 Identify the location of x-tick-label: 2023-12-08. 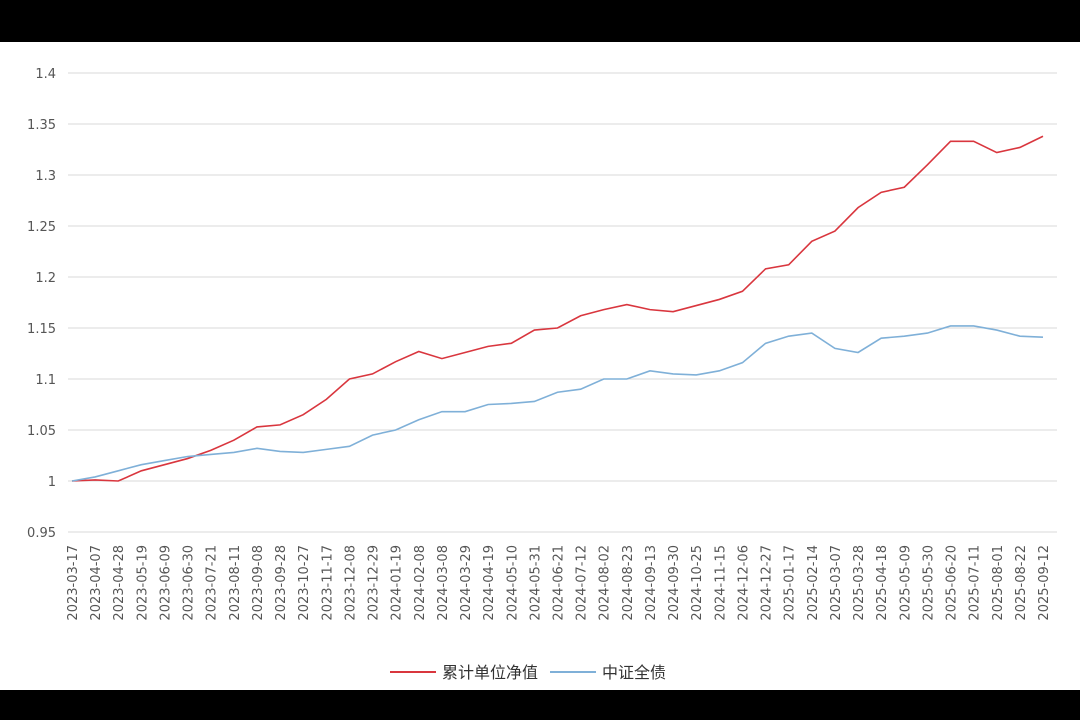
(350, 583).